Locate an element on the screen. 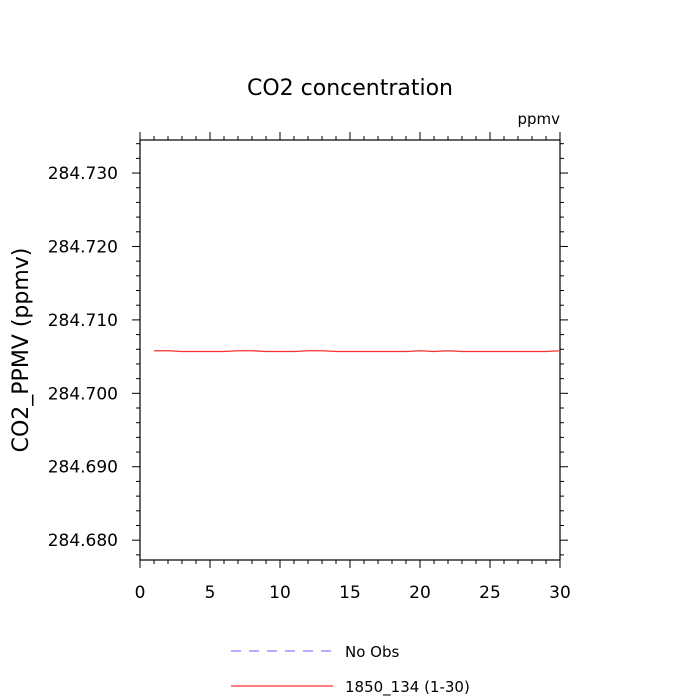 The height and width of the screenshot is (700, 700). y-tick-label: 284.690 is located at coordinates (83, 468).